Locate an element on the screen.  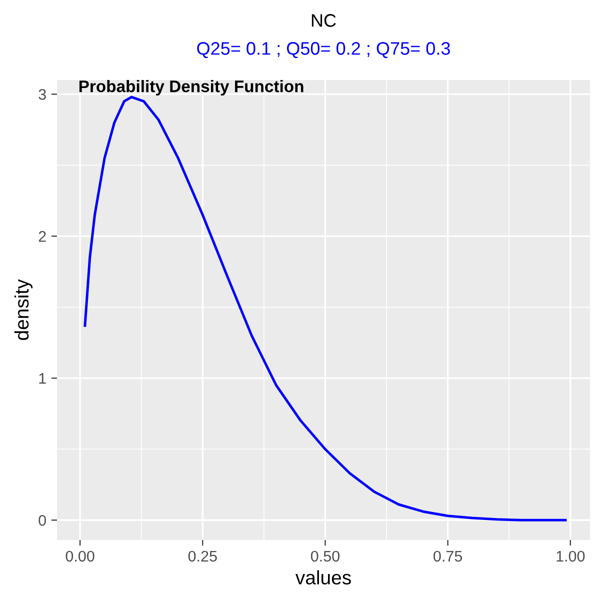
x-tick-label: 0.75 is located at coordinates (448, 556).